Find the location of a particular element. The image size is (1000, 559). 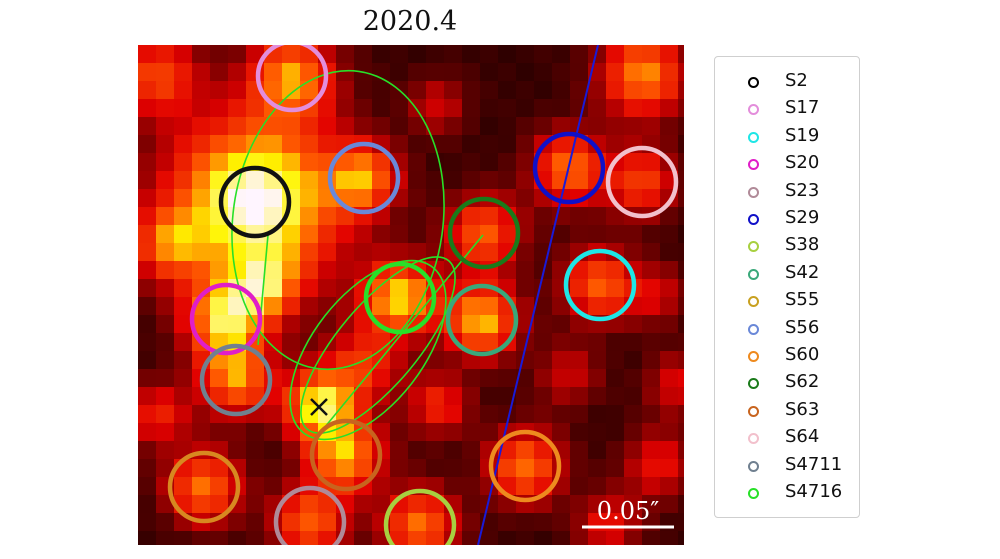

star-s42-circle is located at coordinates (482, 320).